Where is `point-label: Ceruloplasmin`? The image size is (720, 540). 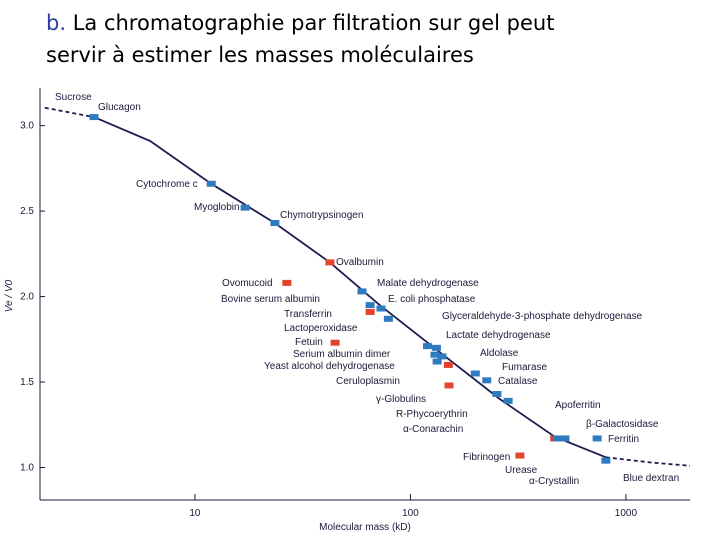 point-label: Ceruloplasmin is located at coordinates (368, 381).